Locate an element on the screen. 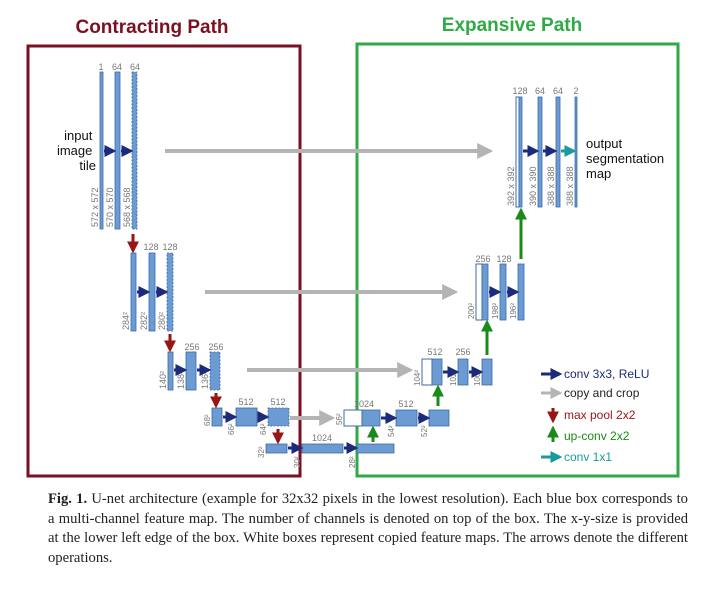 The image size is (719, 590). size-label: 136² is located at coordinates (205, 380).